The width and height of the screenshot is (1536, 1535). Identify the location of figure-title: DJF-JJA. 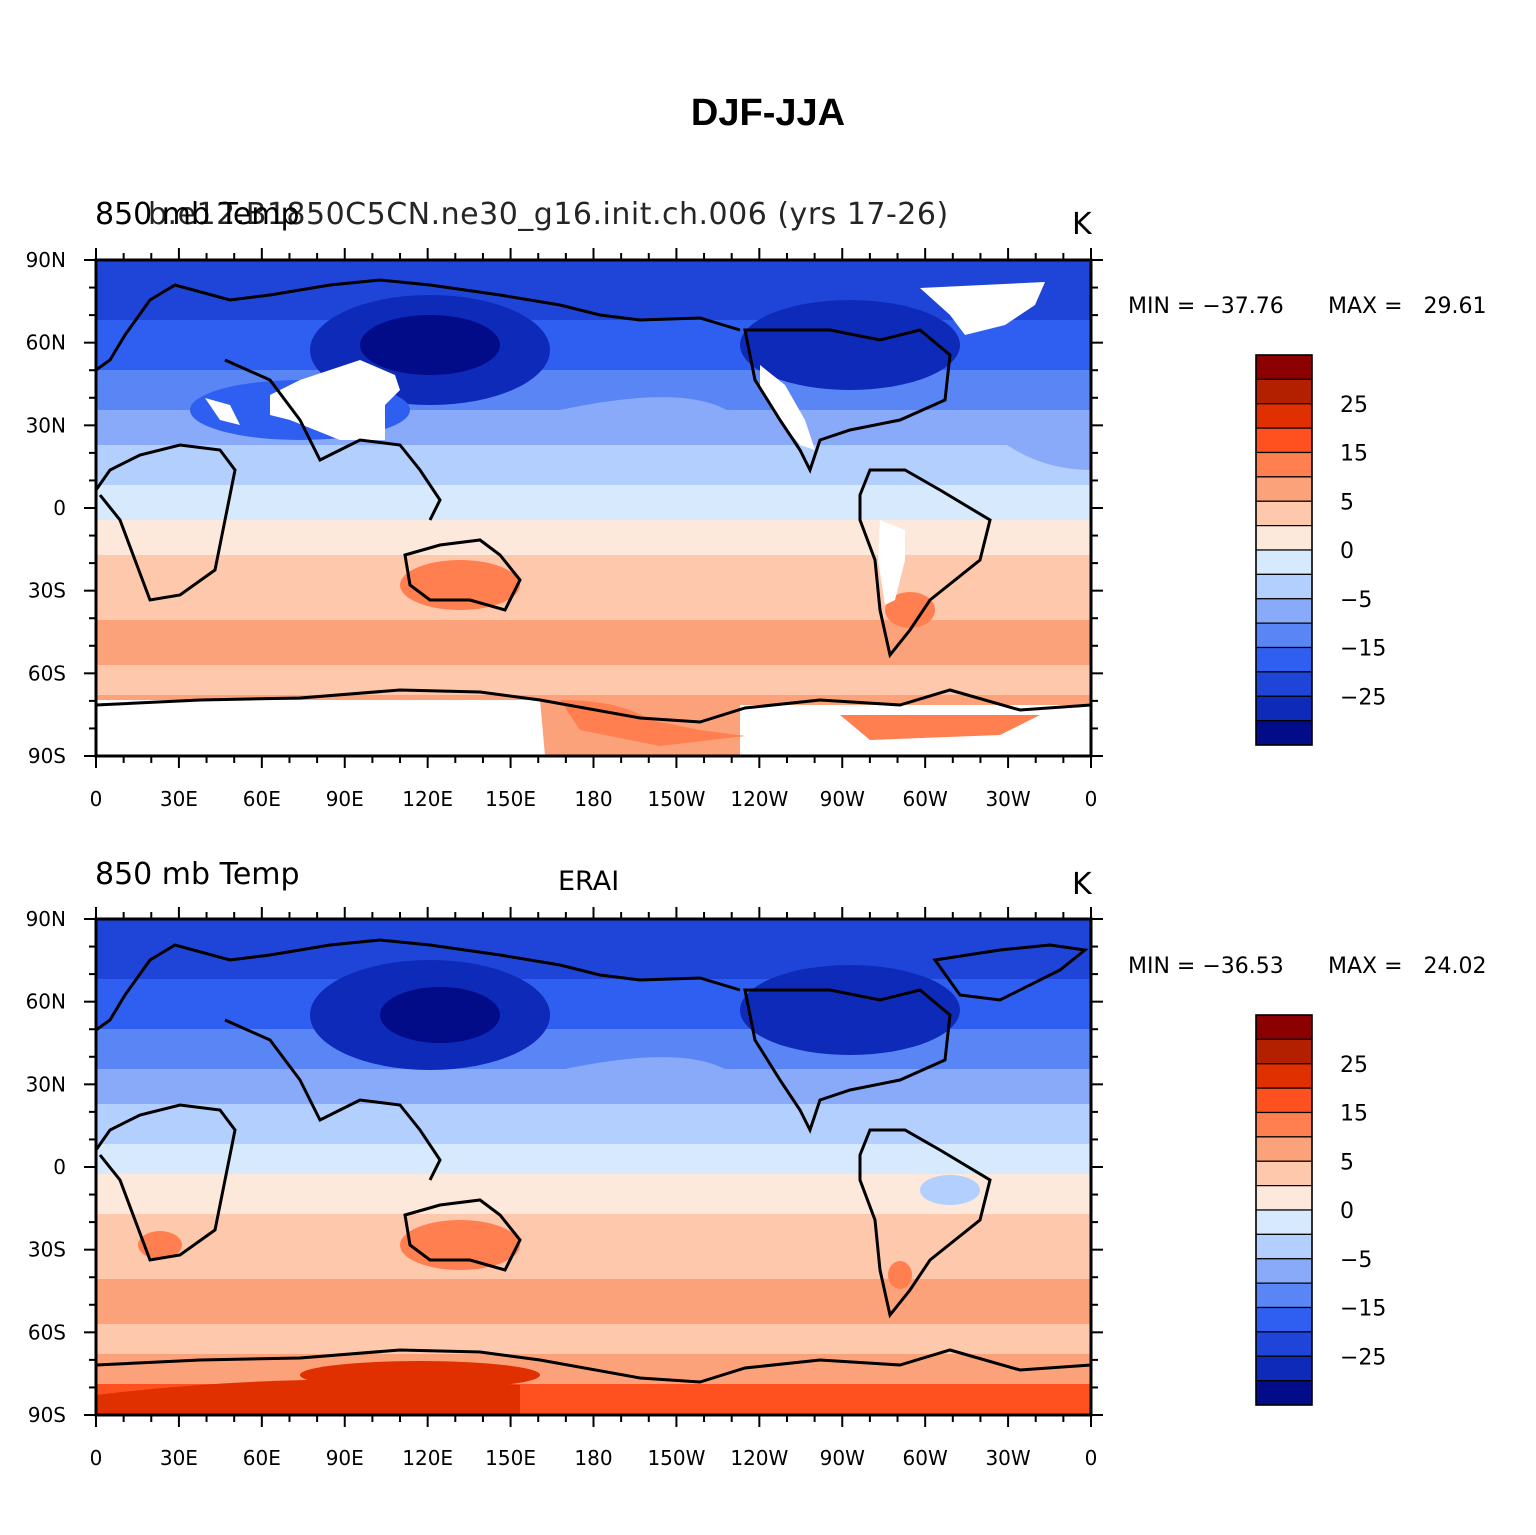
(768, 113).